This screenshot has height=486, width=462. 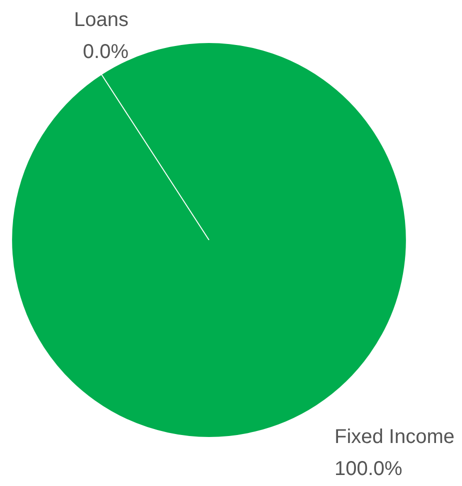 I want to click on category-label: Loans, so click(x=101, y=20).